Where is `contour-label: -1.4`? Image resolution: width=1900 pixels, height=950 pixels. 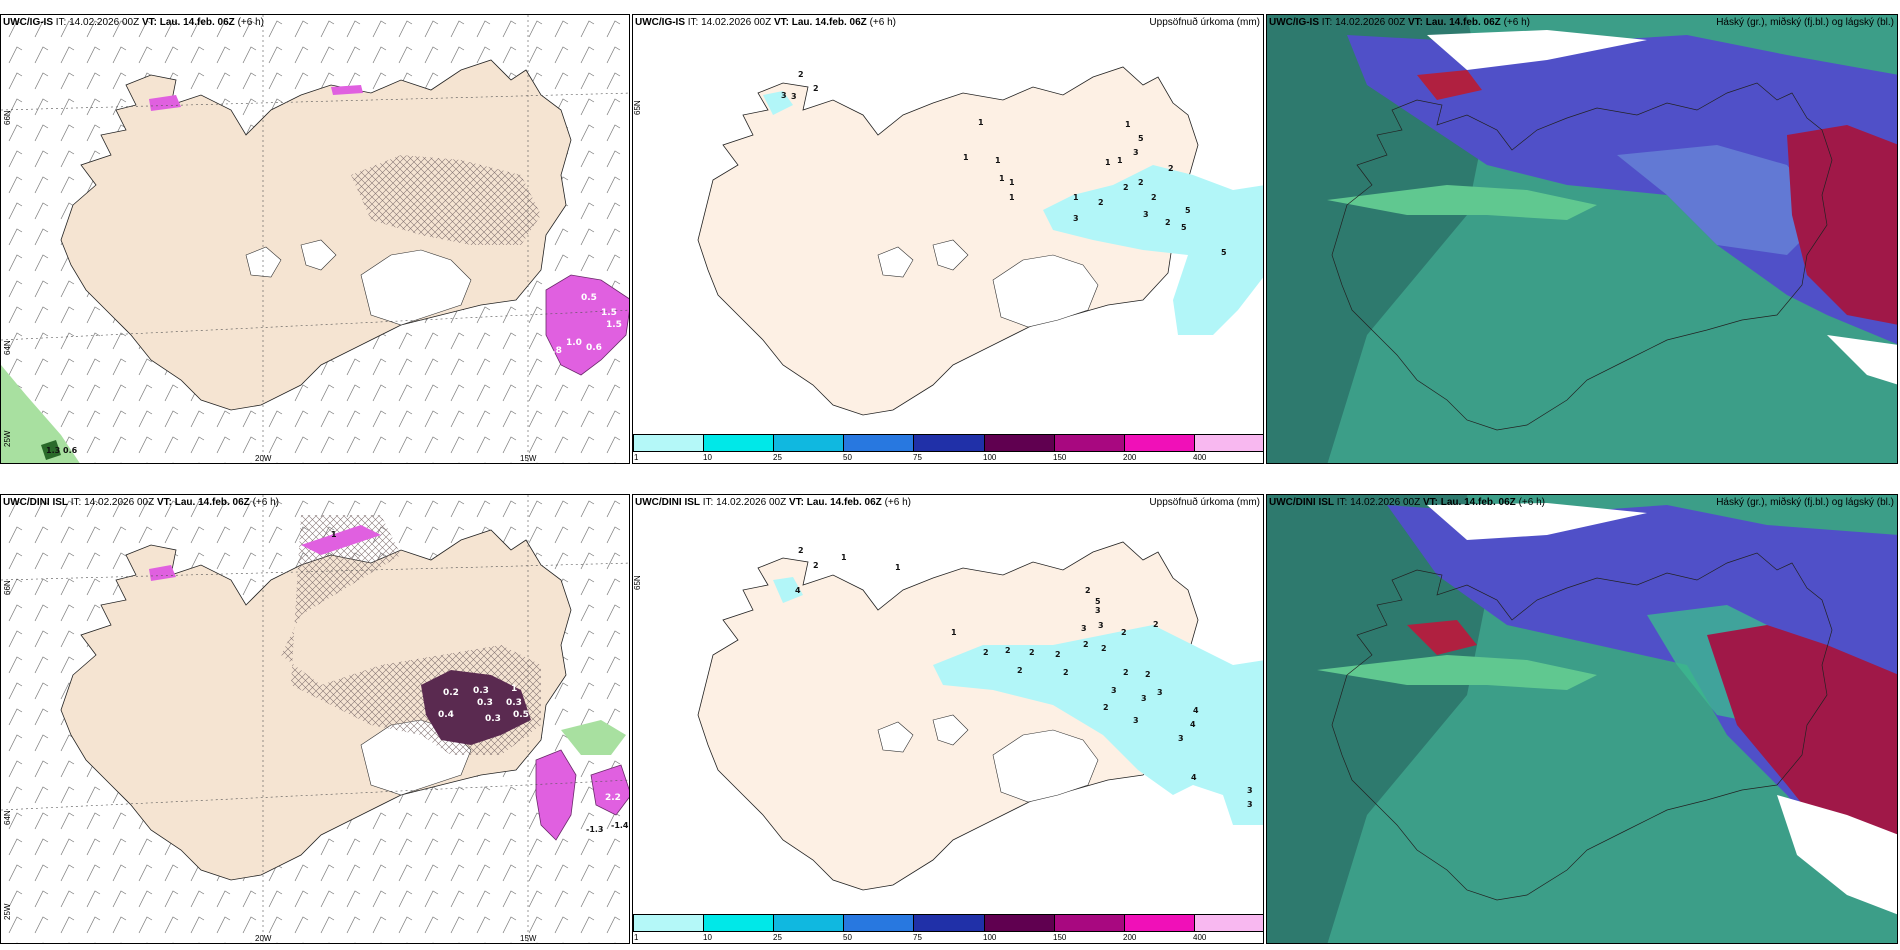 contour-label: -1.4 is located at coordinates (620, 825).